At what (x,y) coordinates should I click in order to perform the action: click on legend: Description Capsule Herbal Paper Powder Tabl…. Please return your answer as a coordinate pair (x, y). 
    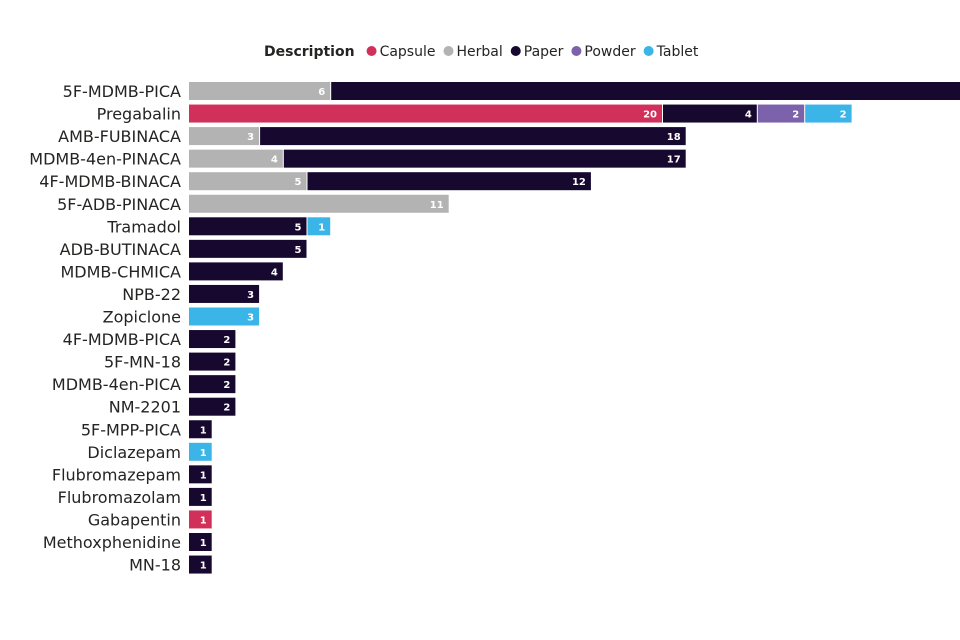
    Looking at the image, I should click on (481, 52).